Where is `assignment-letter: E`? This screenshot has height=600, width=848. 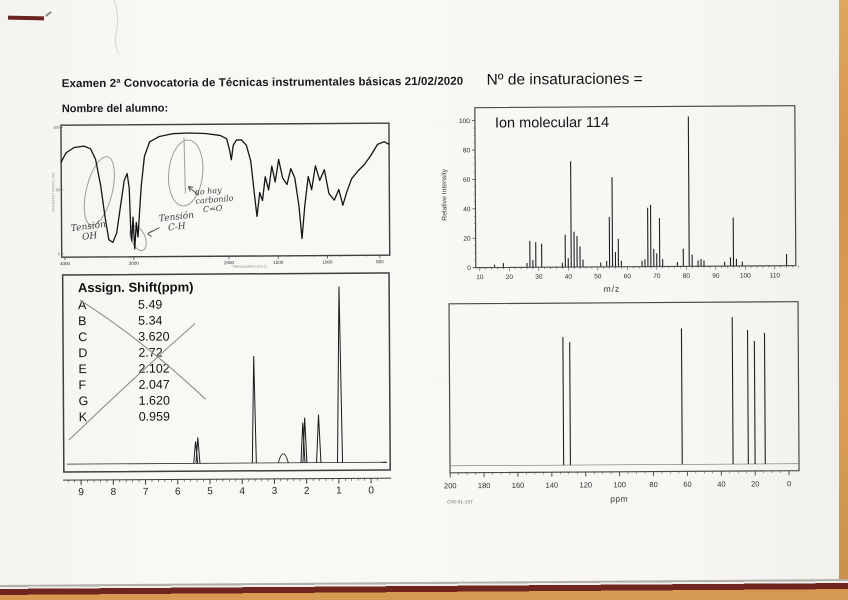
assignment-letter: E is located at coordinates (82, 369).